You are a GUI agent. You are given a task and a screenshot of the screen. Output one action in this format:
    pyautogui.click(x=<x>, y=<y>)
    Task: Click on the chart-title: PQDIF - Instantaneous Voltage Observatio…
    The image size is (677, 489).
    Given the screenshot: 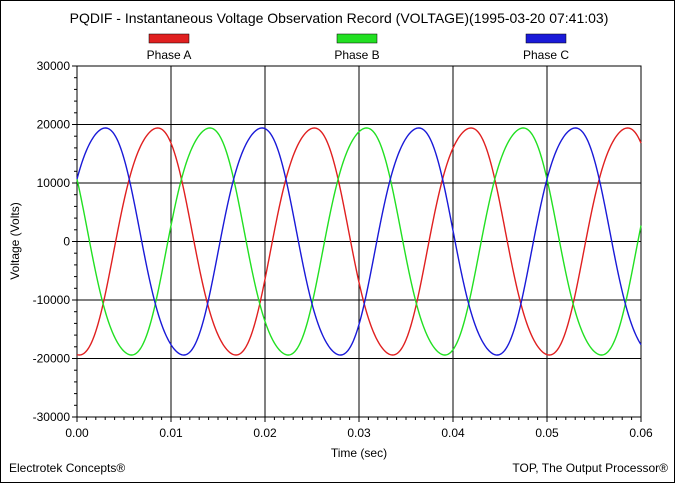 What is the action you would take?
    pyautogui.click(x=339, y=18)
    